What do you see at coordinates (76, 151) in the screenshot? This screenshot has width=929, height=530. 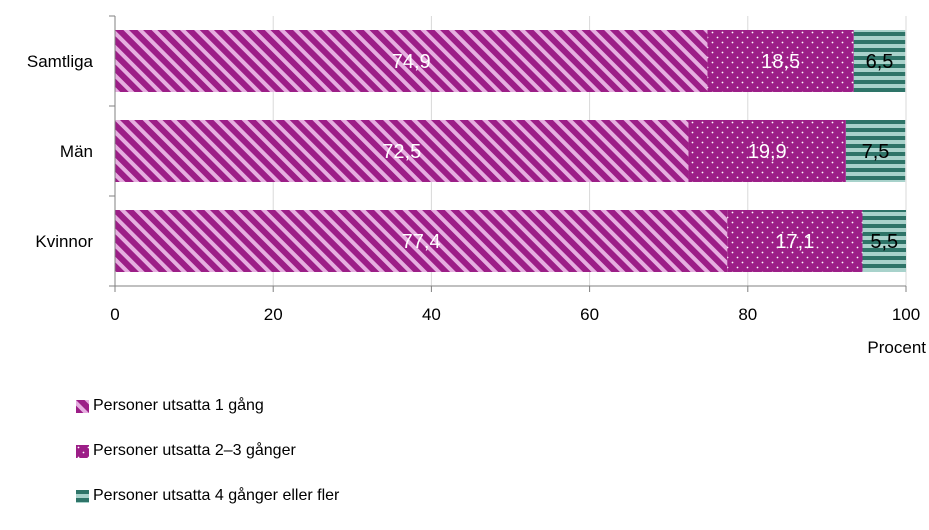 I see `category-label: Män` at bounding box center [76, 151].